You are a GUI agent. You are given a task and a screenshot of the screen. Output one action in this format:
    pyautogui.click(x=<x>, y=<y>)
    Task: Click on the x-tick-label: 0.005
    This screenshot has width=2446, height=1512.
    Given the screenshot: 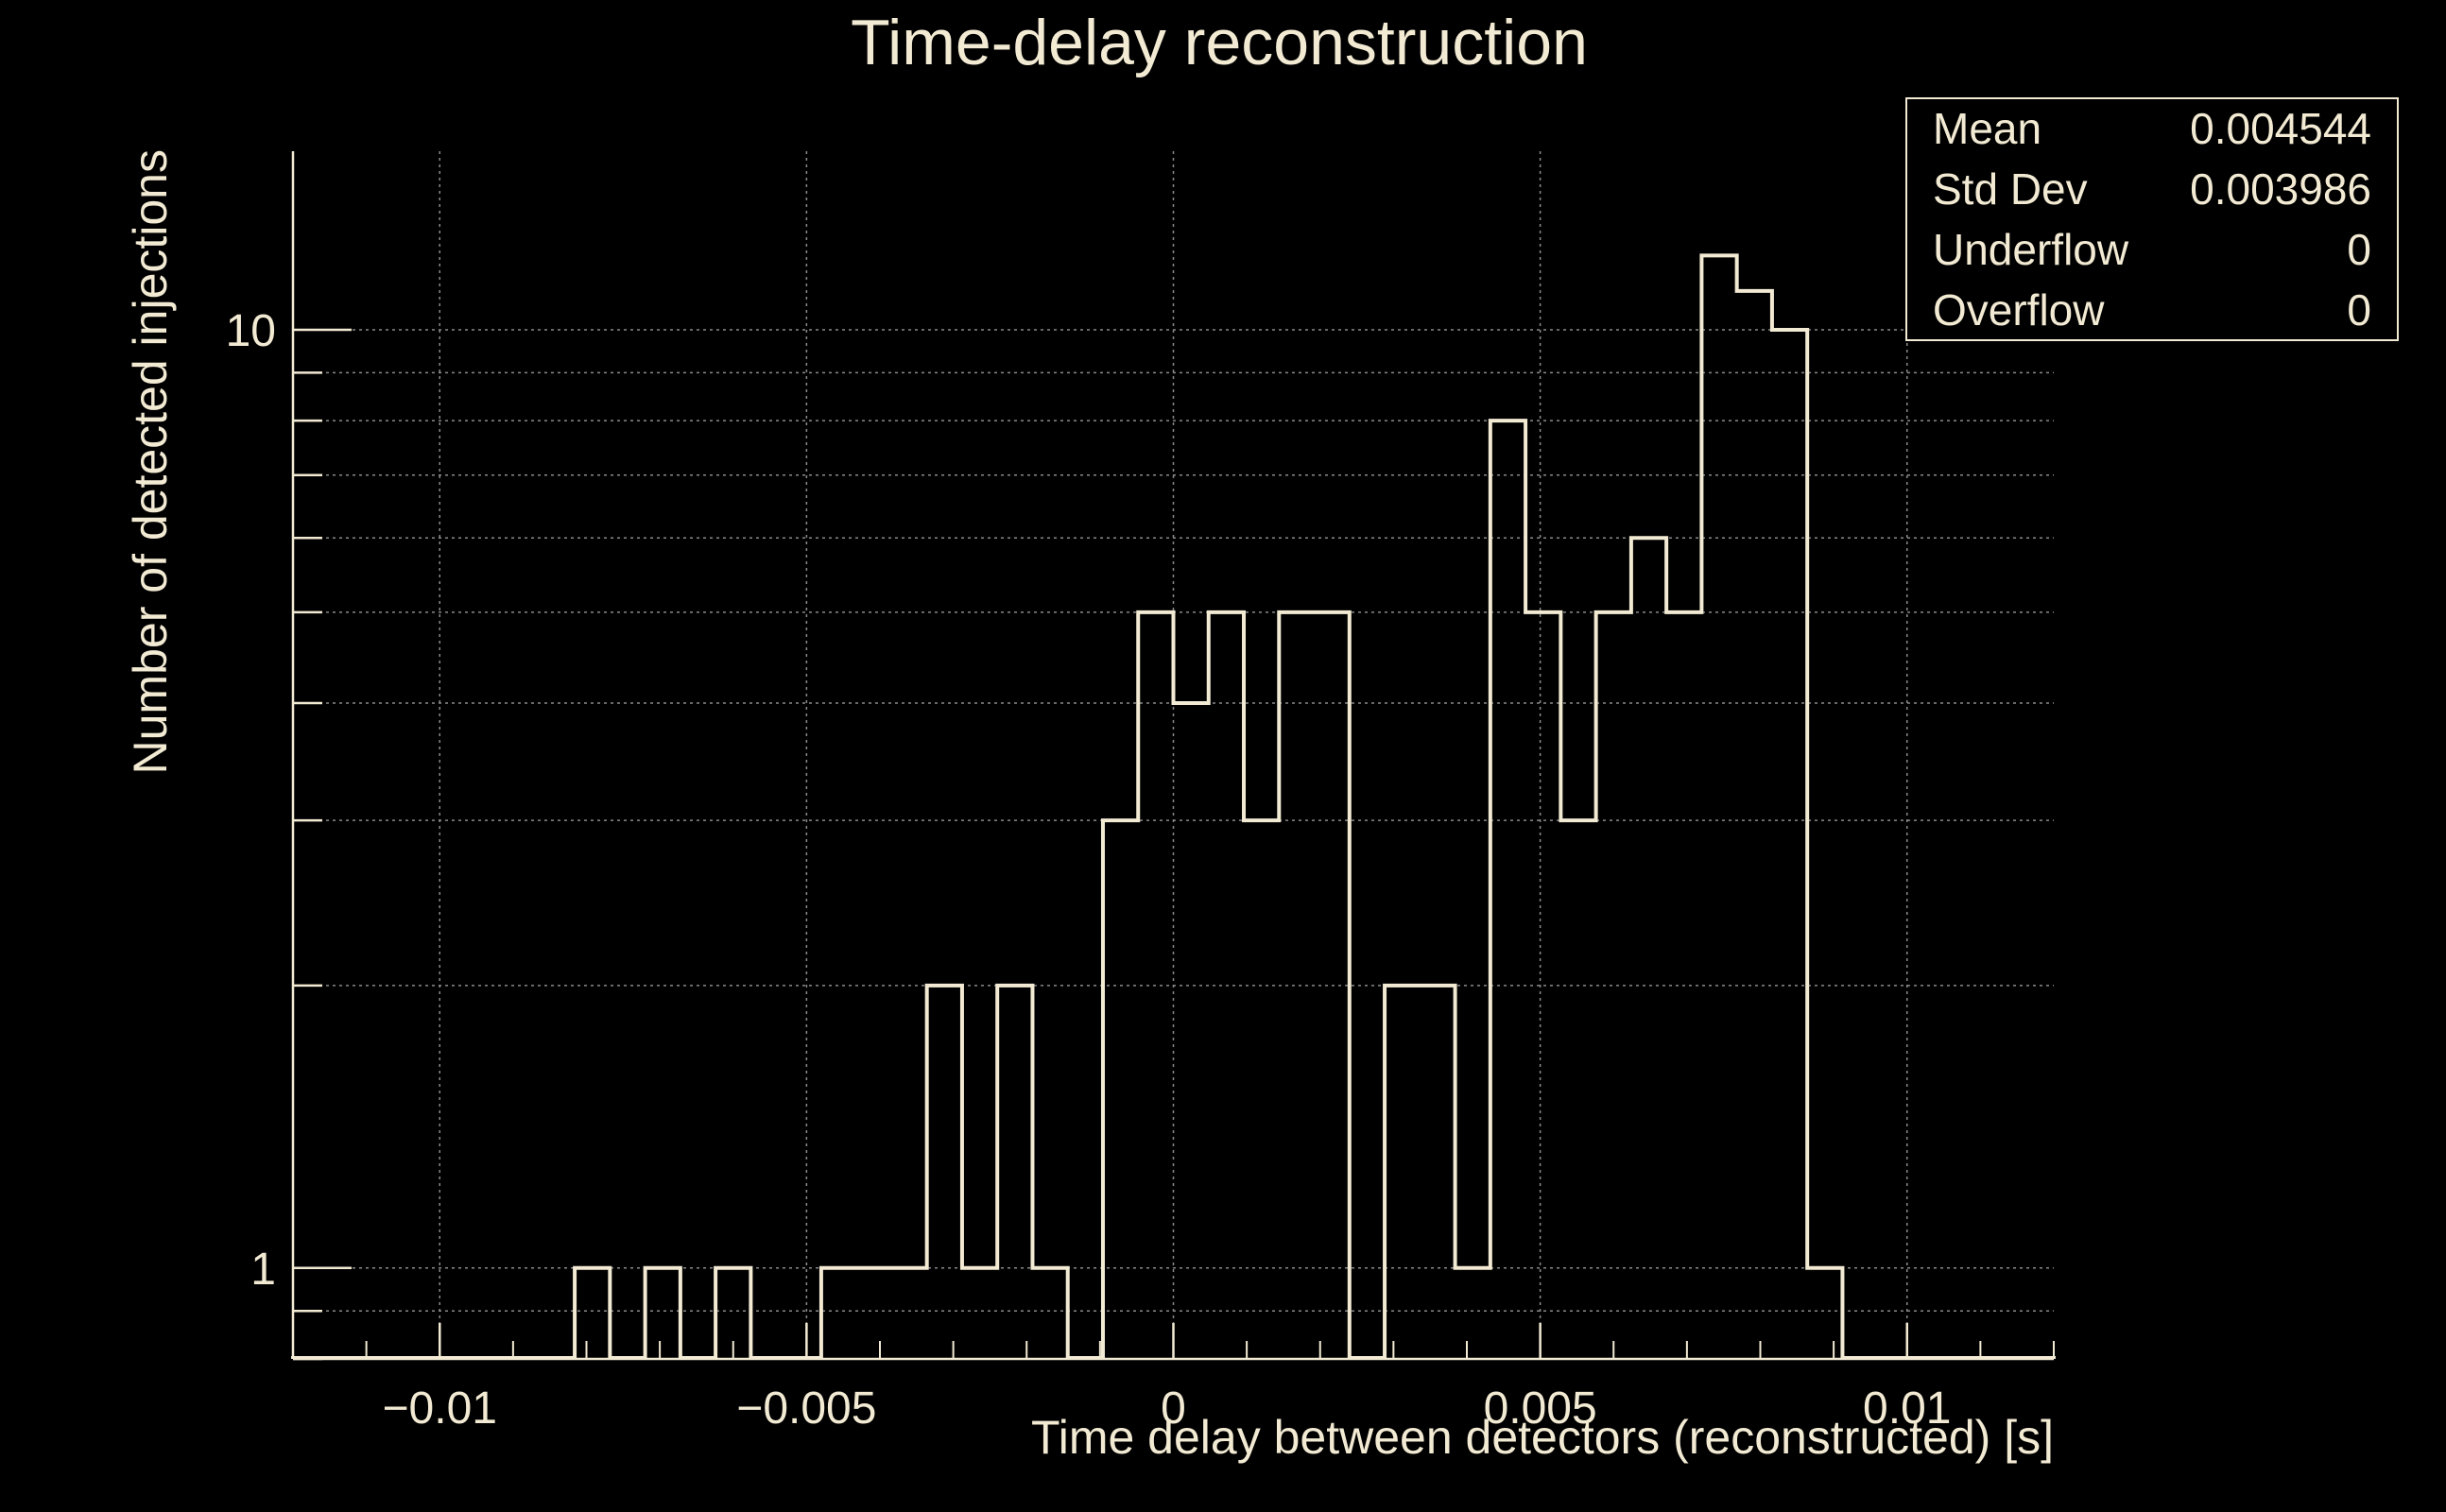 What is the action you would take?
    pyautogui.click(x=1540, y=1408)
    